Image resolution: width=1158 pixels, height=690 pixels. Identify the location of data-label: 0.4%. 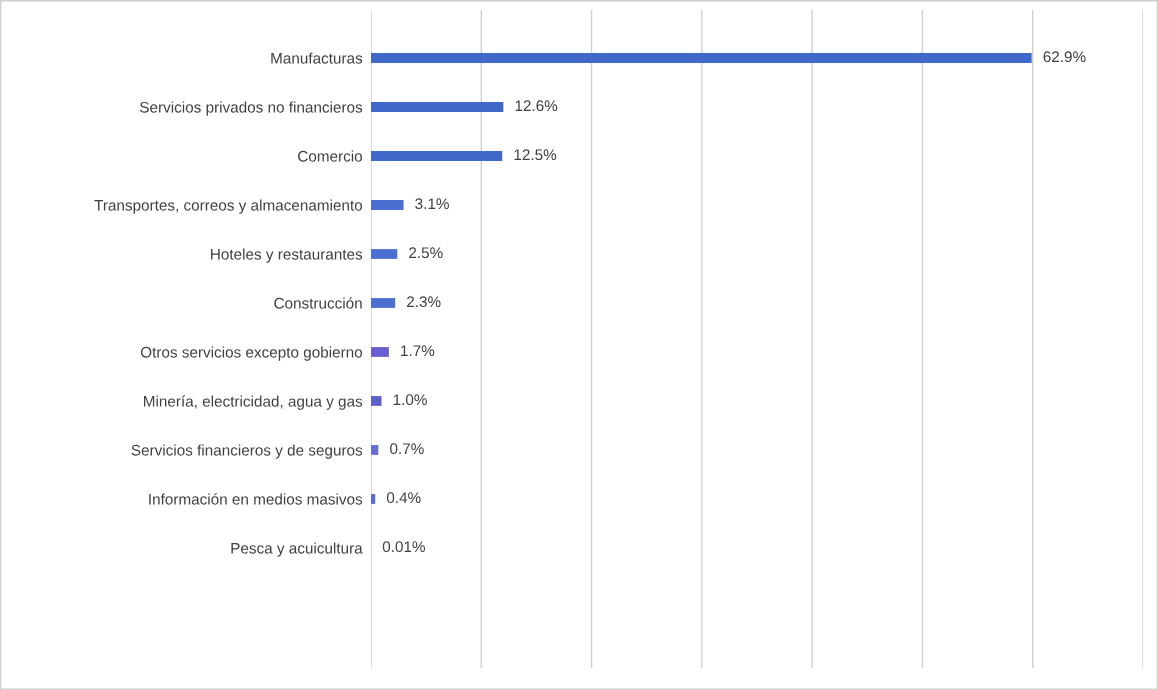
(403, 498).